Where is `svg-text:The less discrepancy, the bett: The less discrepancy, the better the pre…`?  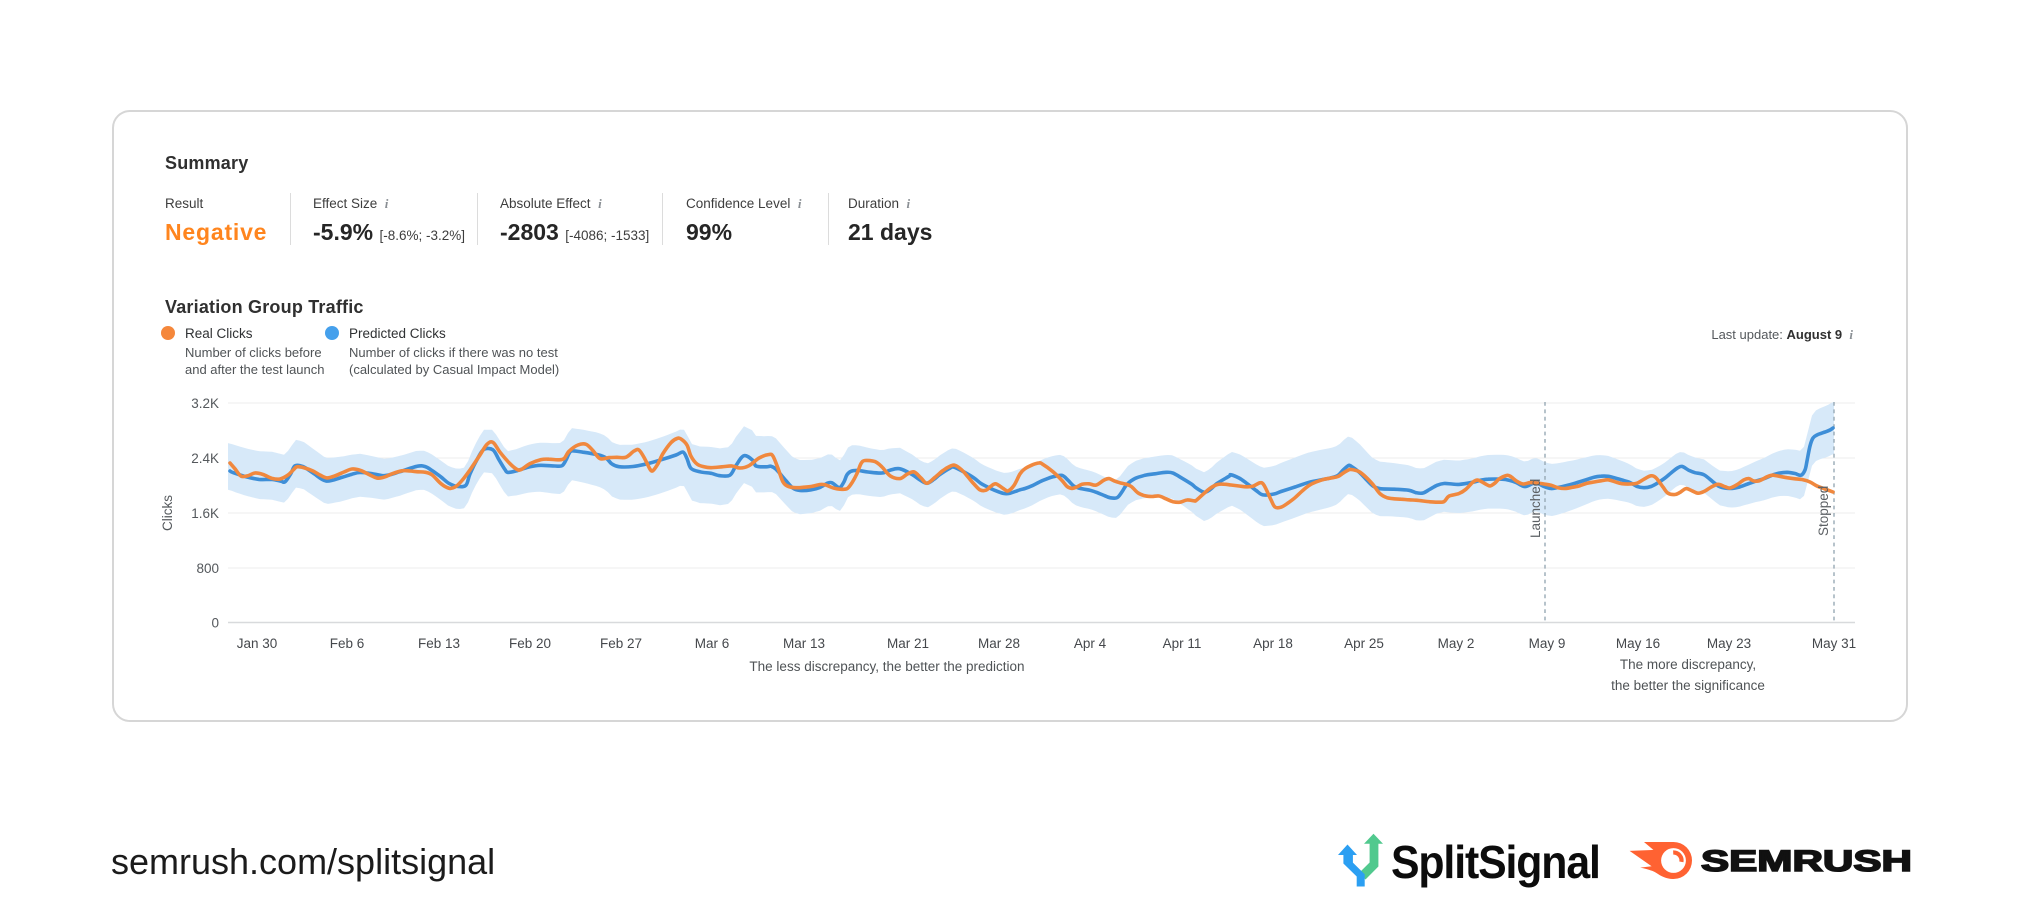 svg-text:The less discrepancy, the bett: The less discrepancy, the better the pre… is located at coordinates (886, 666).